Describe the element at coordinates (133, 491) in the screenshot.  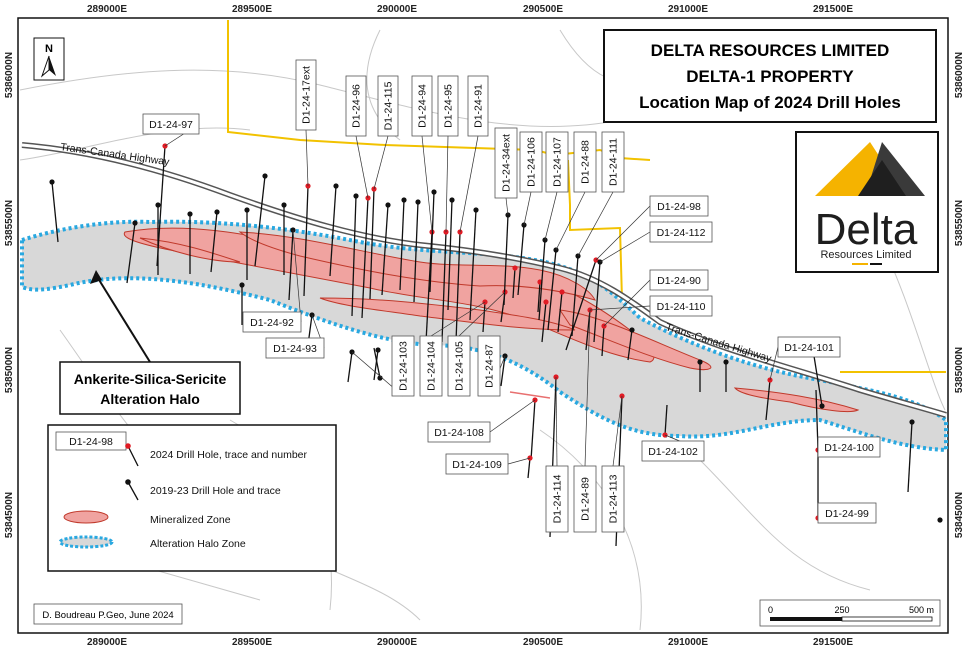
I see `legend-old-trace` at that location.